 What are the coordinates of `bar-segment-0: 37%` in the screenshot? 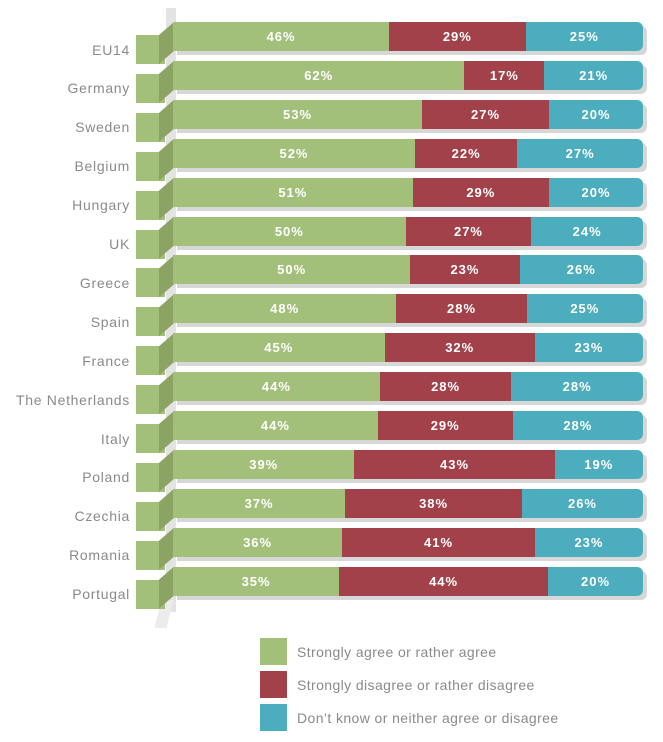 It's located at (259, 503).